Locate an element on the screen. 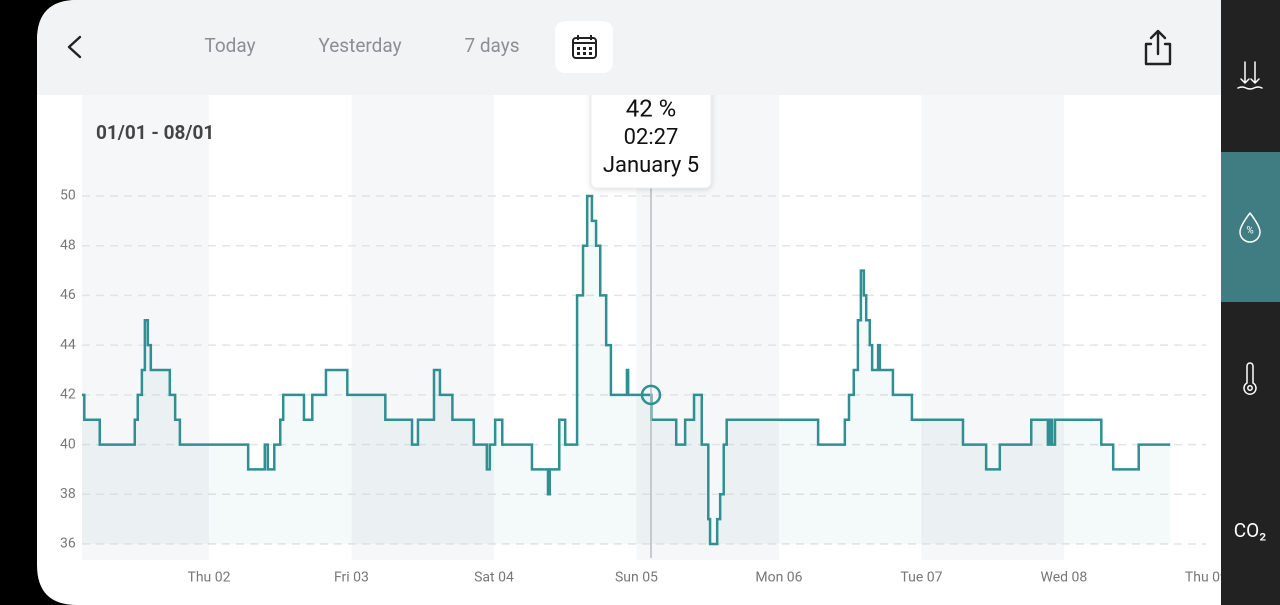 The width and height of the screenshot is (1280, 605). sidebar: % CO₂ is located at coordinates (1250, 302).